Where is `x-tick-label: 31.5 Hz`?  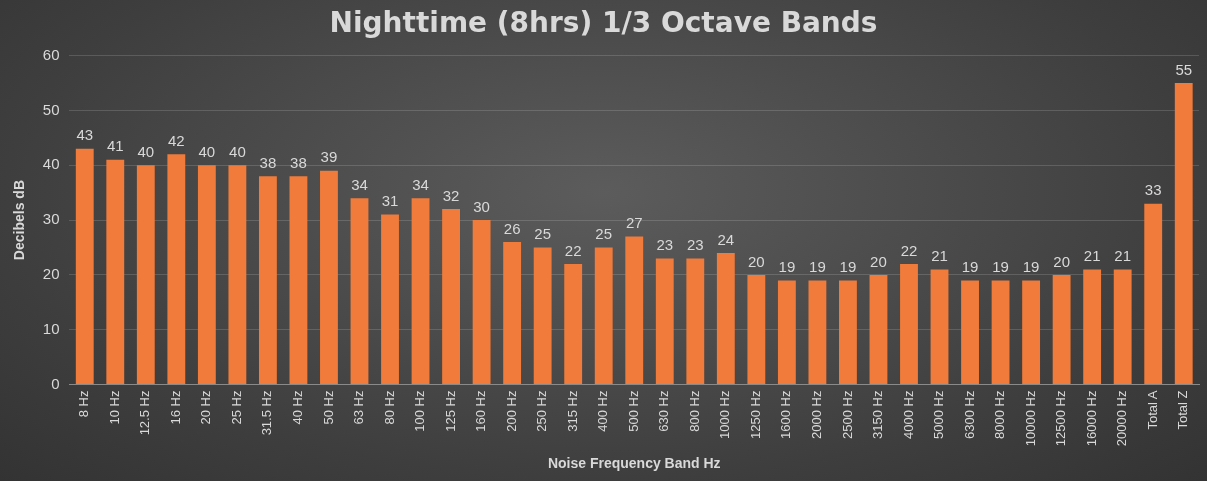 x-tick-label: 31.5 Hz is located at coordinates (267, 413).